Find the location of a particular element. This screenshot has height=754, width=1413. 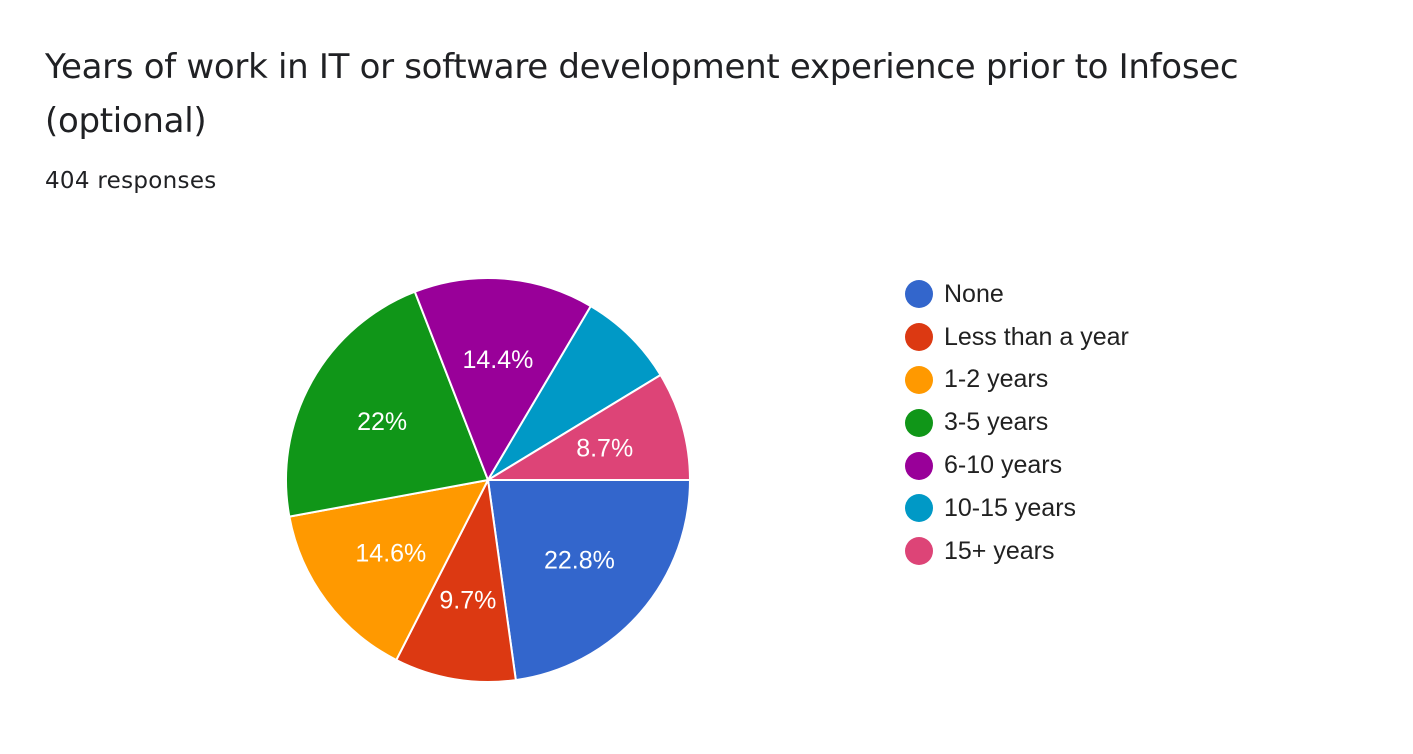

legend-item: 3-5 years is located at coordinates (1017, 422).